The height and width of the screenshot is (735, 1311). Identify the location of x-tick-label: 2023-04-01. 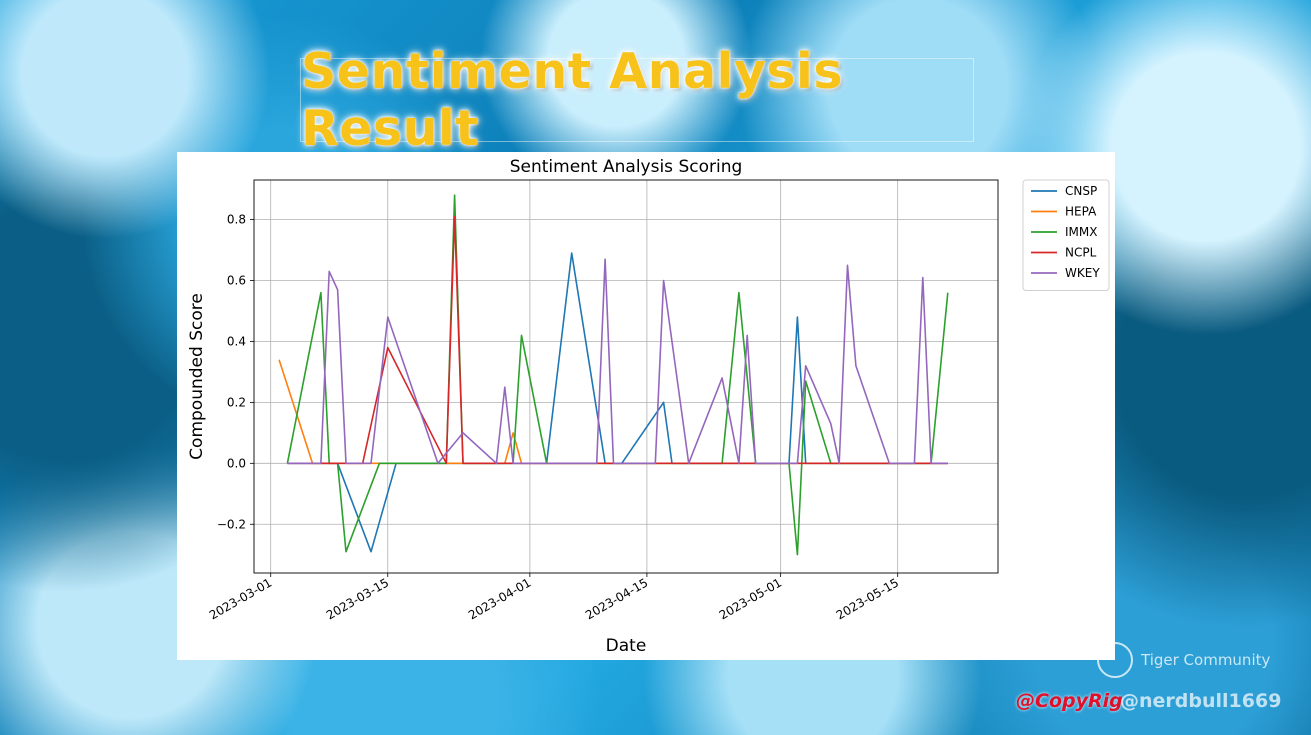
(499, 598).